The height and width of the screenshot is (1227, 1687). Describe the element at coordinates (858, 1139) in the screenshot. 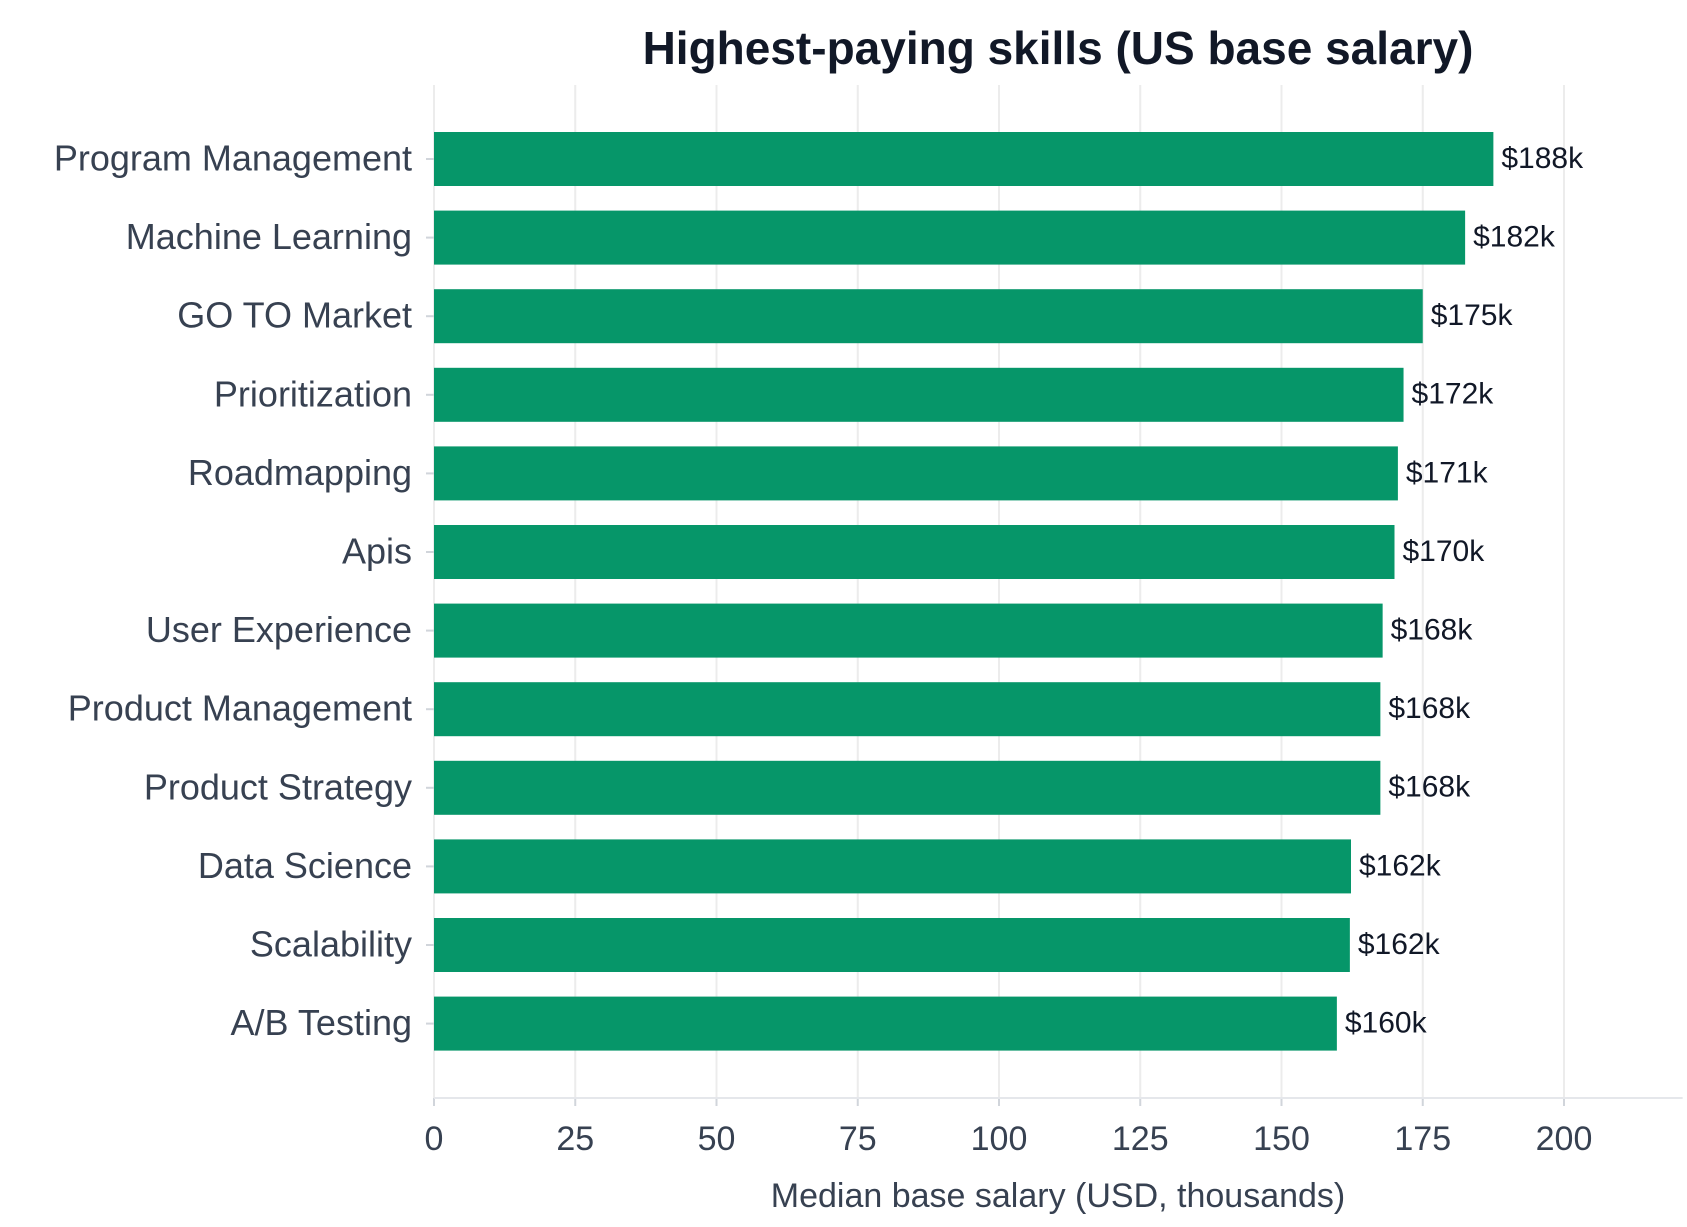

I see `x-tick-label: 75` at that location.